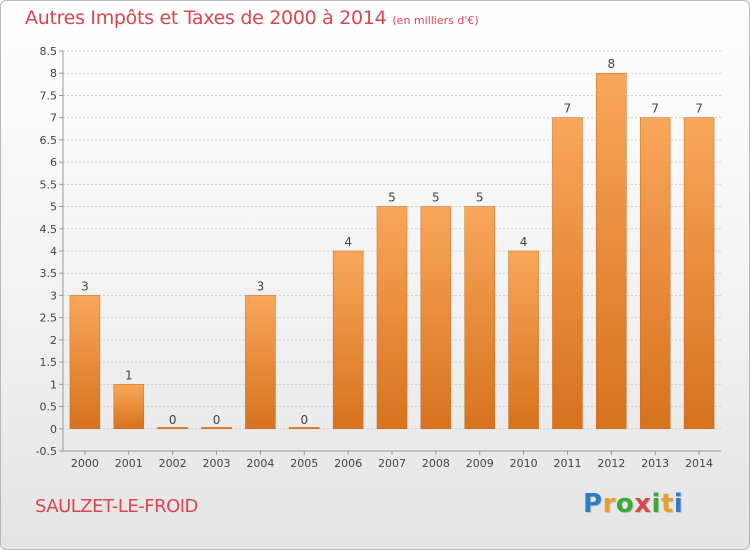  Describe the element at coordinates (53, 118) in the screenshot. I see `y-tick-label: 7` at that location.